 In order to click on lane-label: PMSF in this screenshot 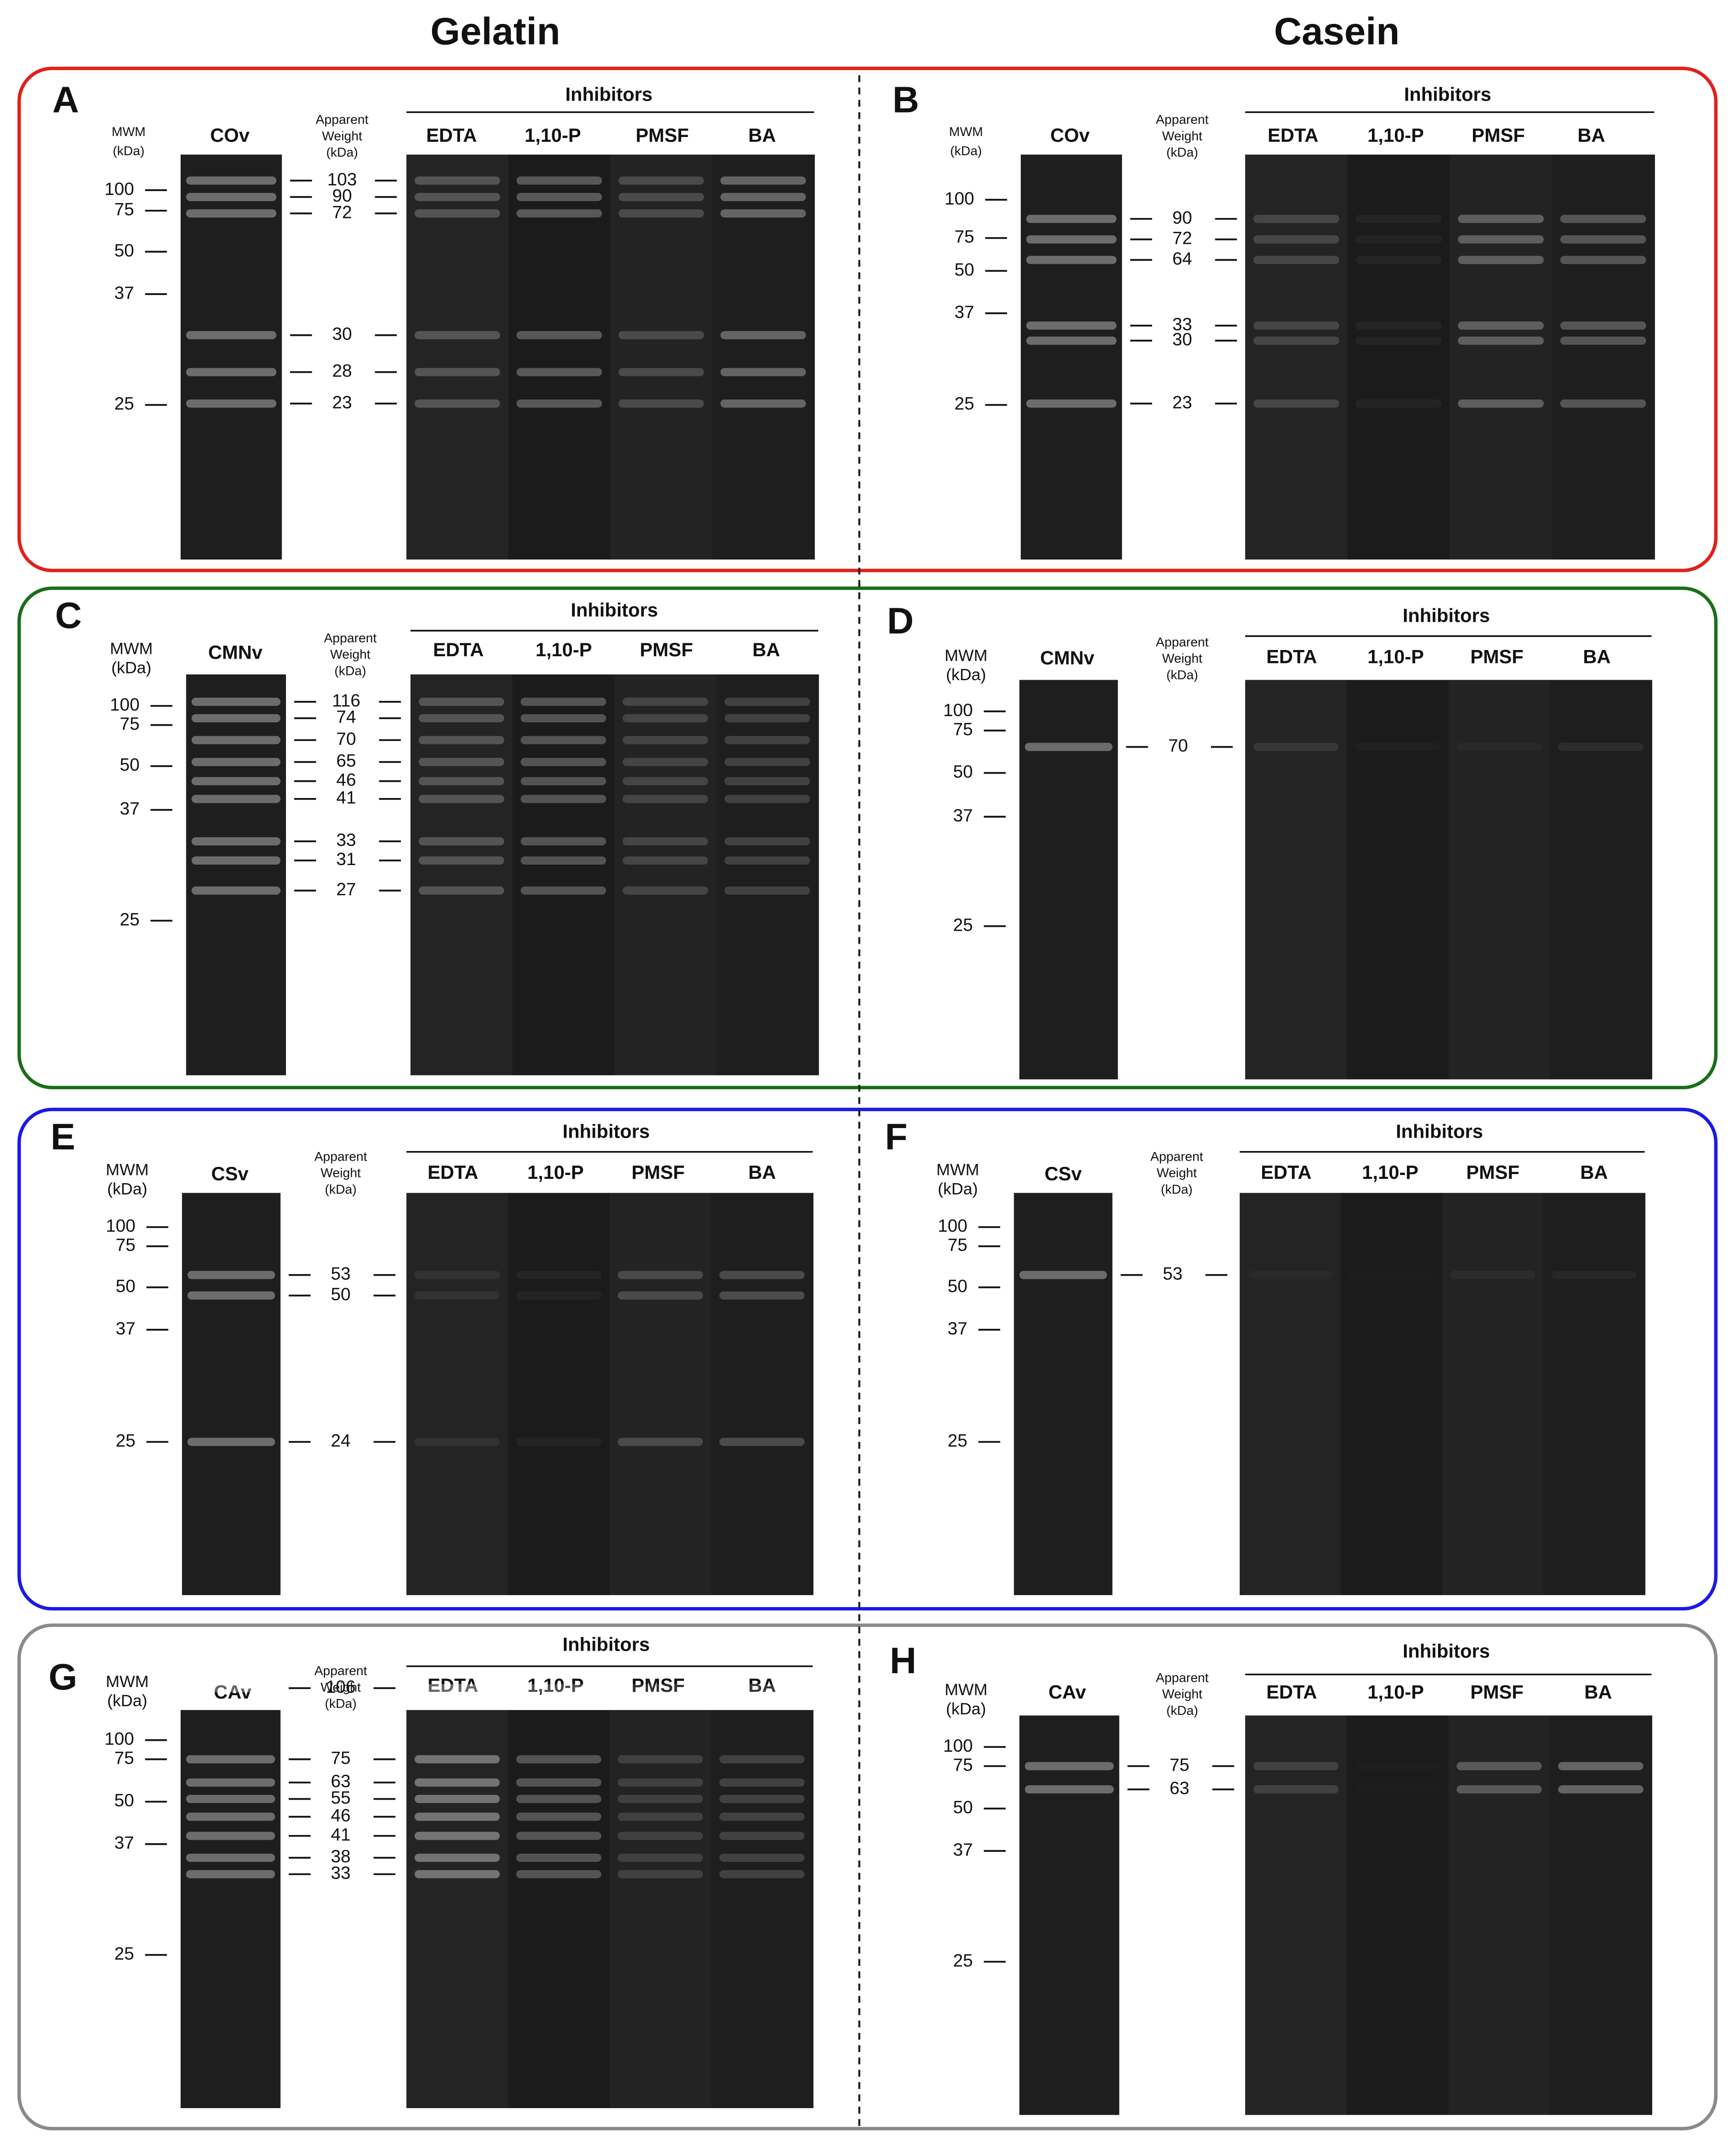, I will do `click(667, 650)`.